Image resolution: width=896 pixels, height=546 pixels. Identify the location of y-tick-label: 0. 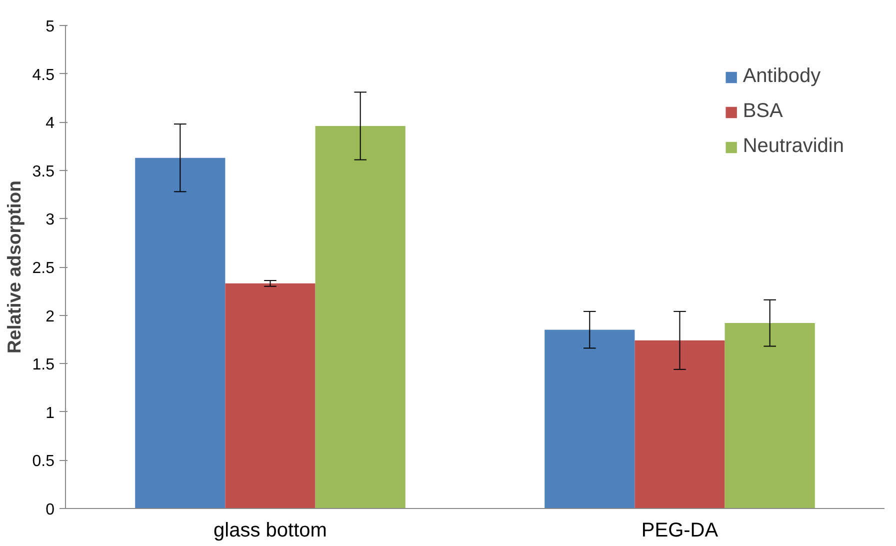
(50, 510).